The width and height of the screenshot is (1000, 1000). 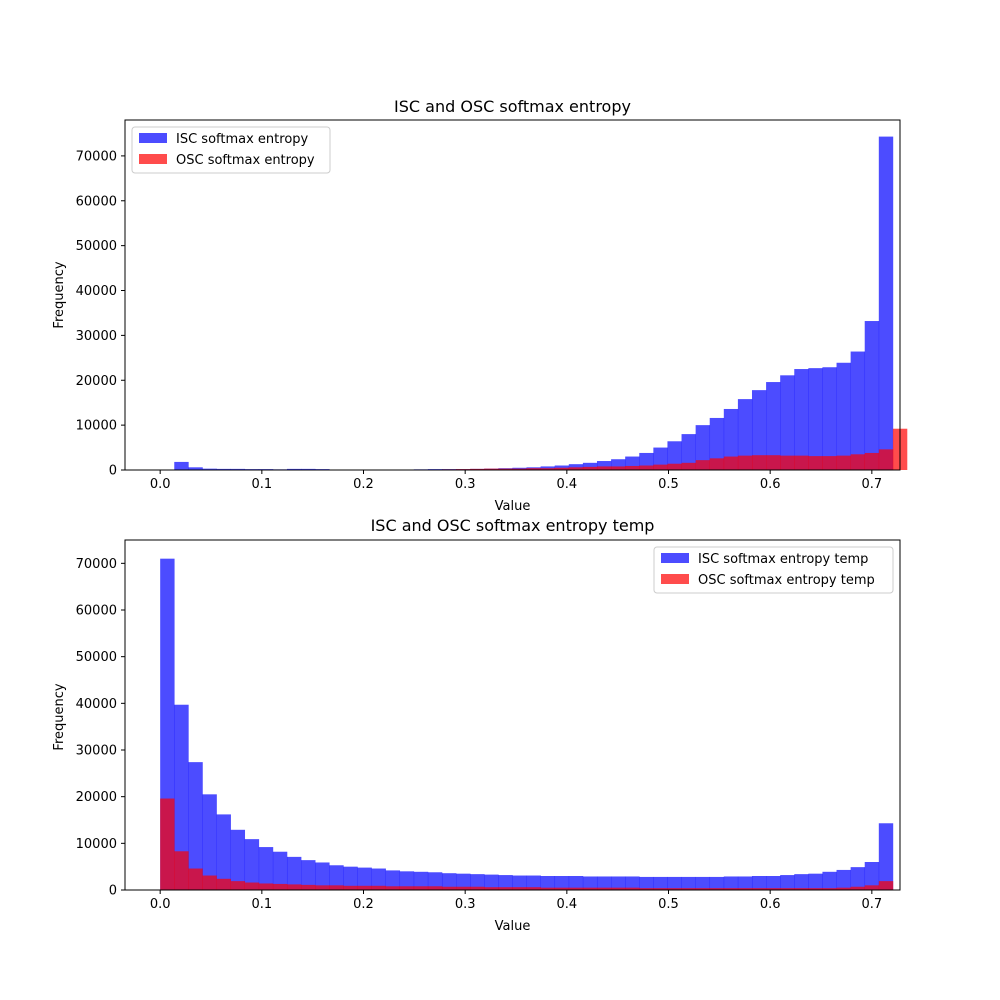 What do you see at coordinates (96, 704) in the screenshot?
I see `y-tick-label: 40000` at bounding box center [96, 704].